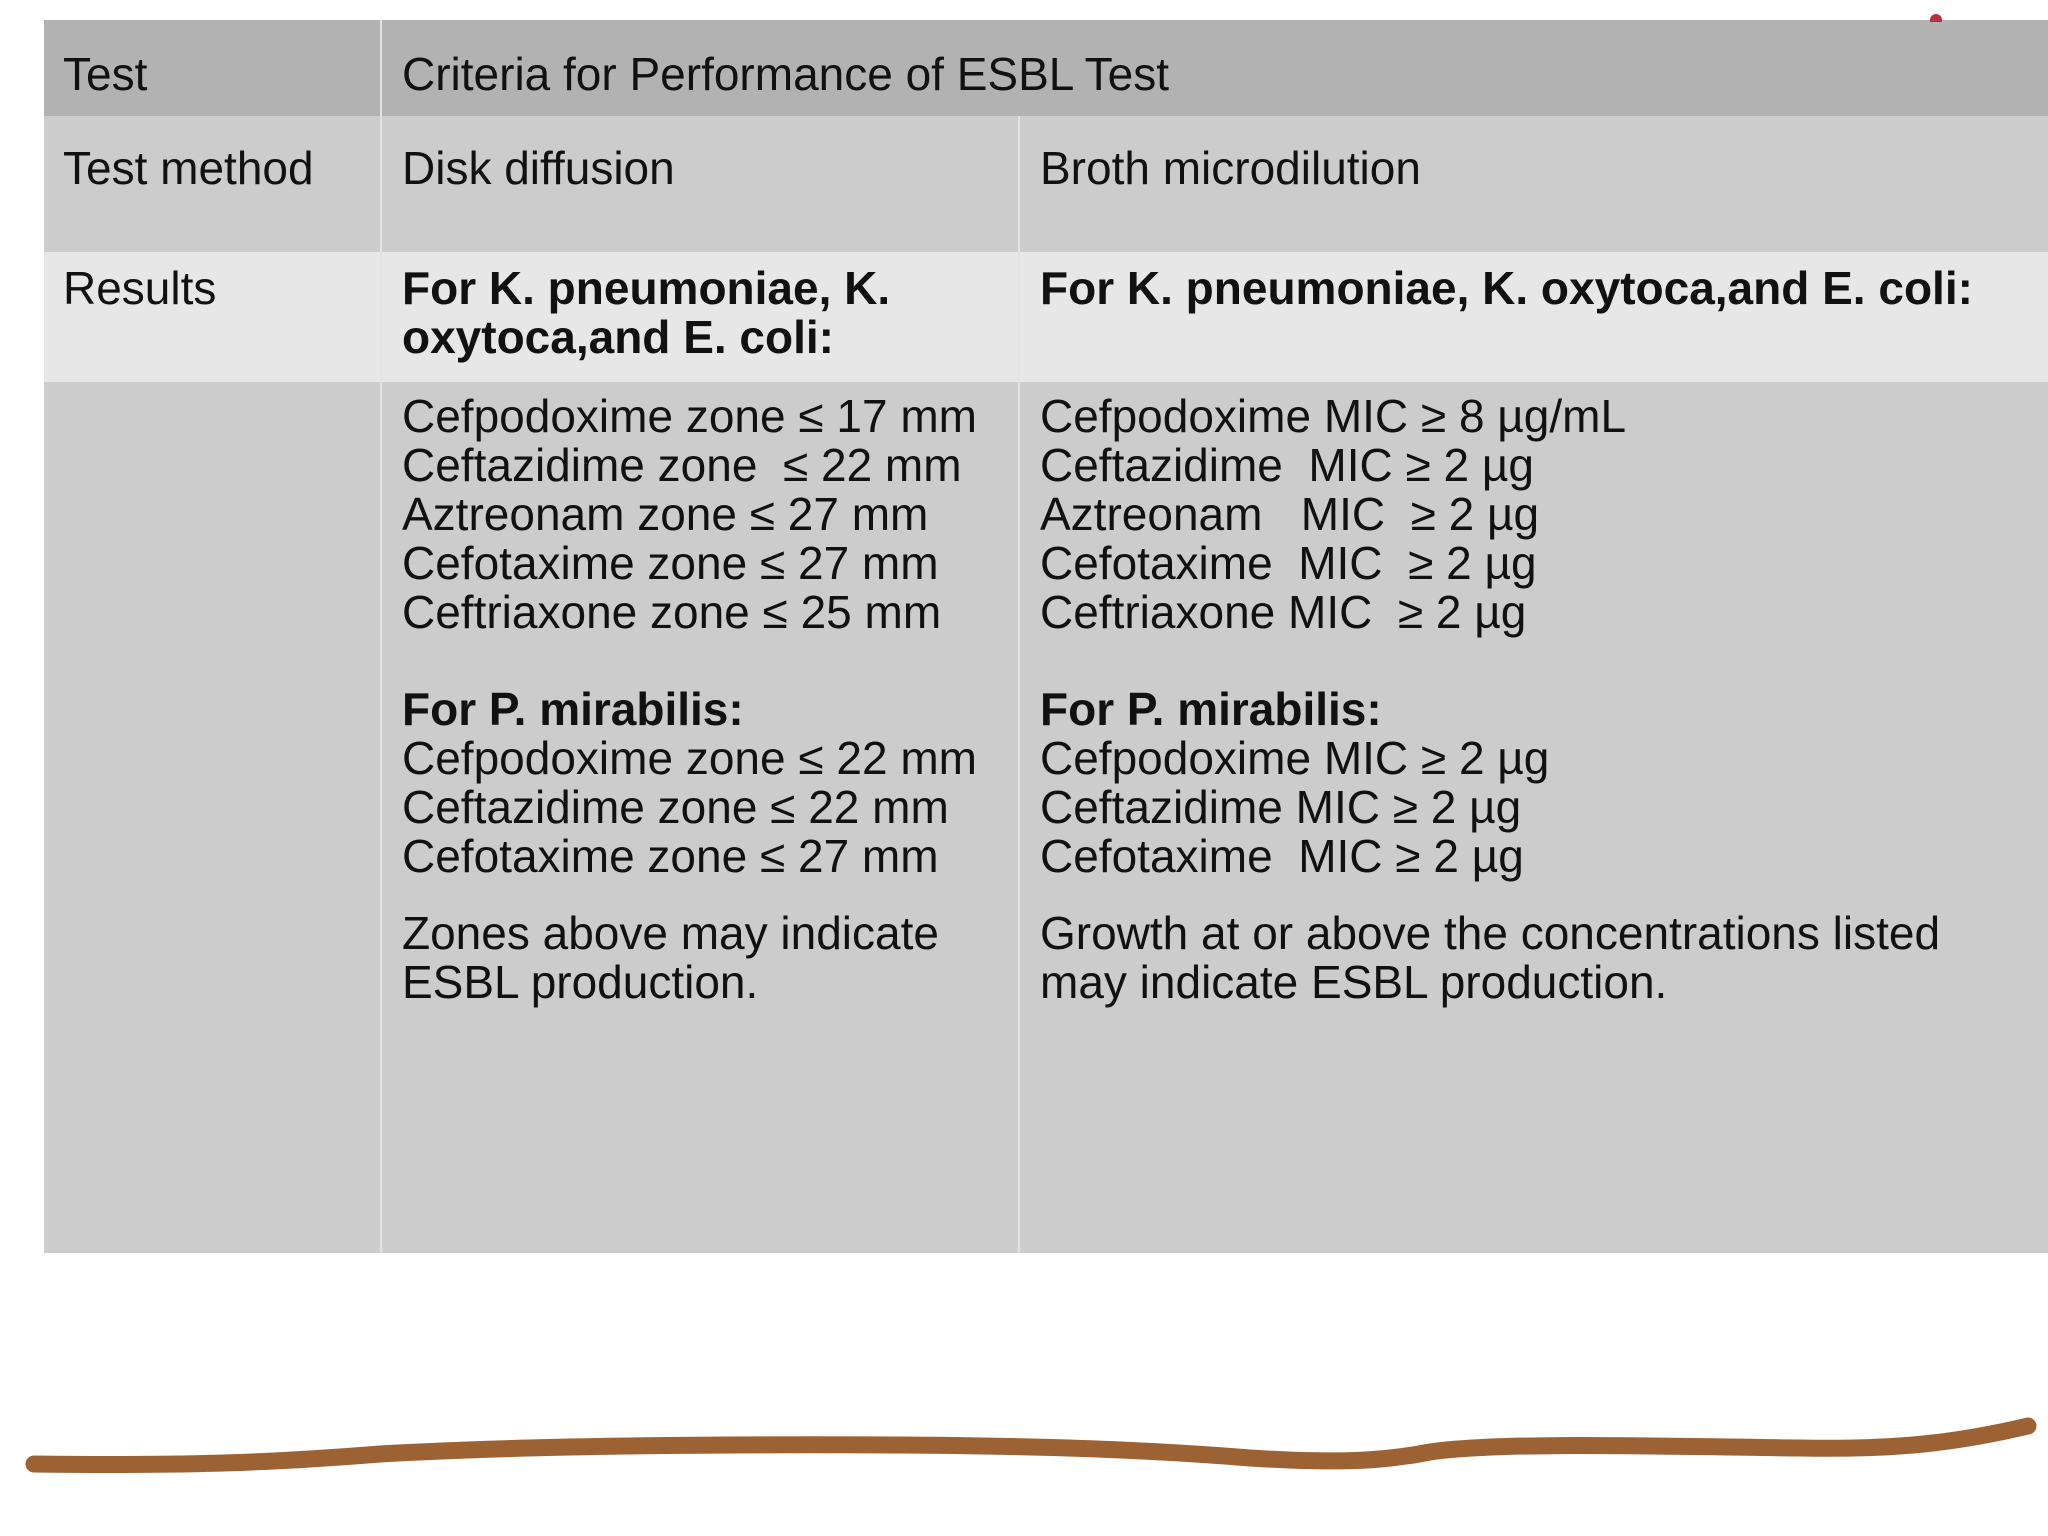  What do you see at coordinates (675, 807) in the screenshot?
I see `disk-p-criterion: Ceftazidime zone ≤ 22 mm` at bounding box center [675, 807].